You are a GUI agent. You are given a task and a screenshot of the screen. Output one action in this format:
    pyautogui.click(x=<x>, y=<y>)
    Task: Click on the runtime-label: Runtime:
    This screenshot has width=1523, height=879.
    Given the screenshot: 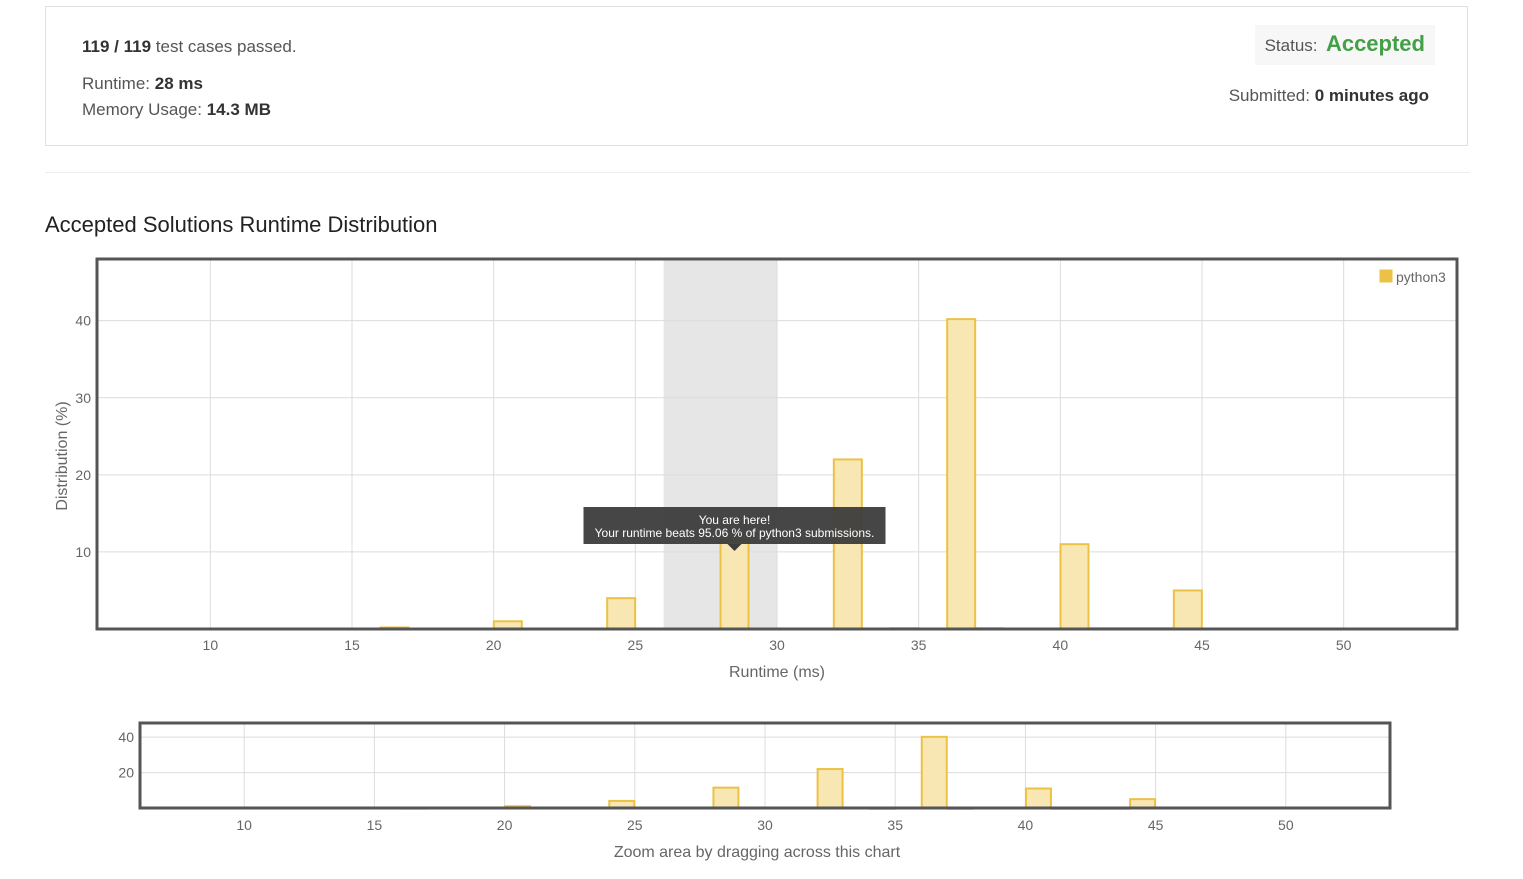 What is the action you would take?
    pyautogui.click(x=116, y=83)
    